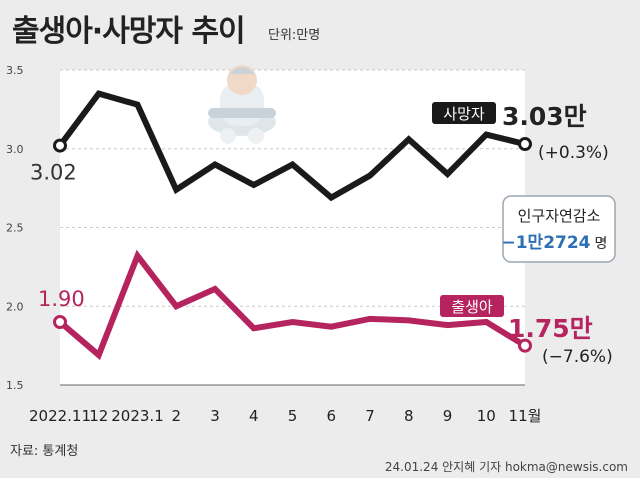 This screenshot has width=640, height=478. Describe the element at coordinates (486, 416) in the screenshot. I see `x-tick-label: 10` at that location.